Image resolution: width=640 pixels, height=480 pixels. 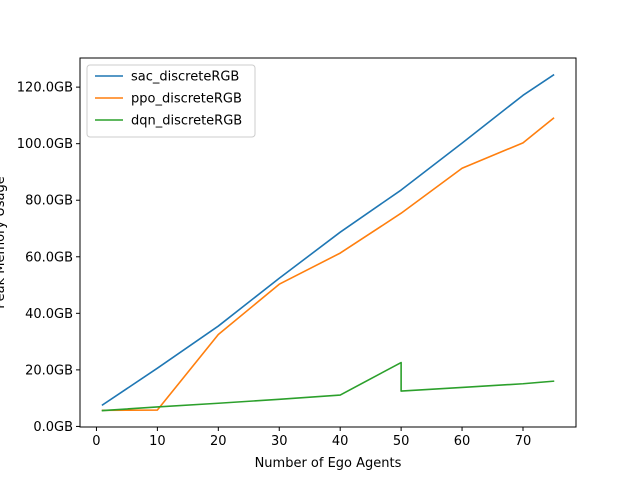 What do you see at coordinates (523, 441) in the screenshot?
I see `x-tick-label: 70` at bounding box center [523, 441].